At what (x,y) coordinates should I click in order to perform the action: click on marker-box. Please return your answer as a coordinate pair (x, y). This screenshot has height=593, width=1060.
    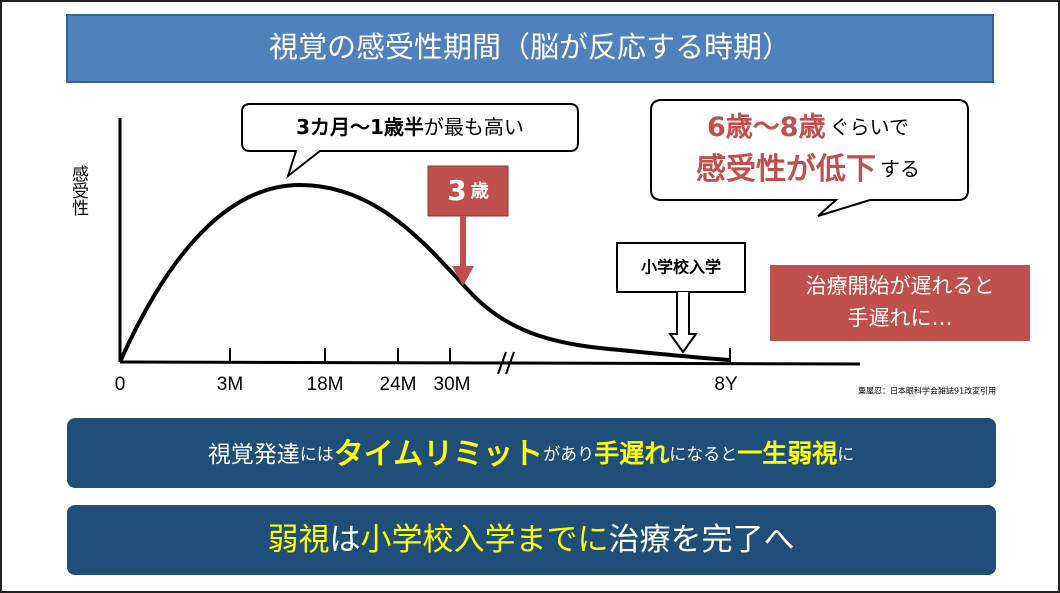
    Looking at the image, I should click on (468, 191).